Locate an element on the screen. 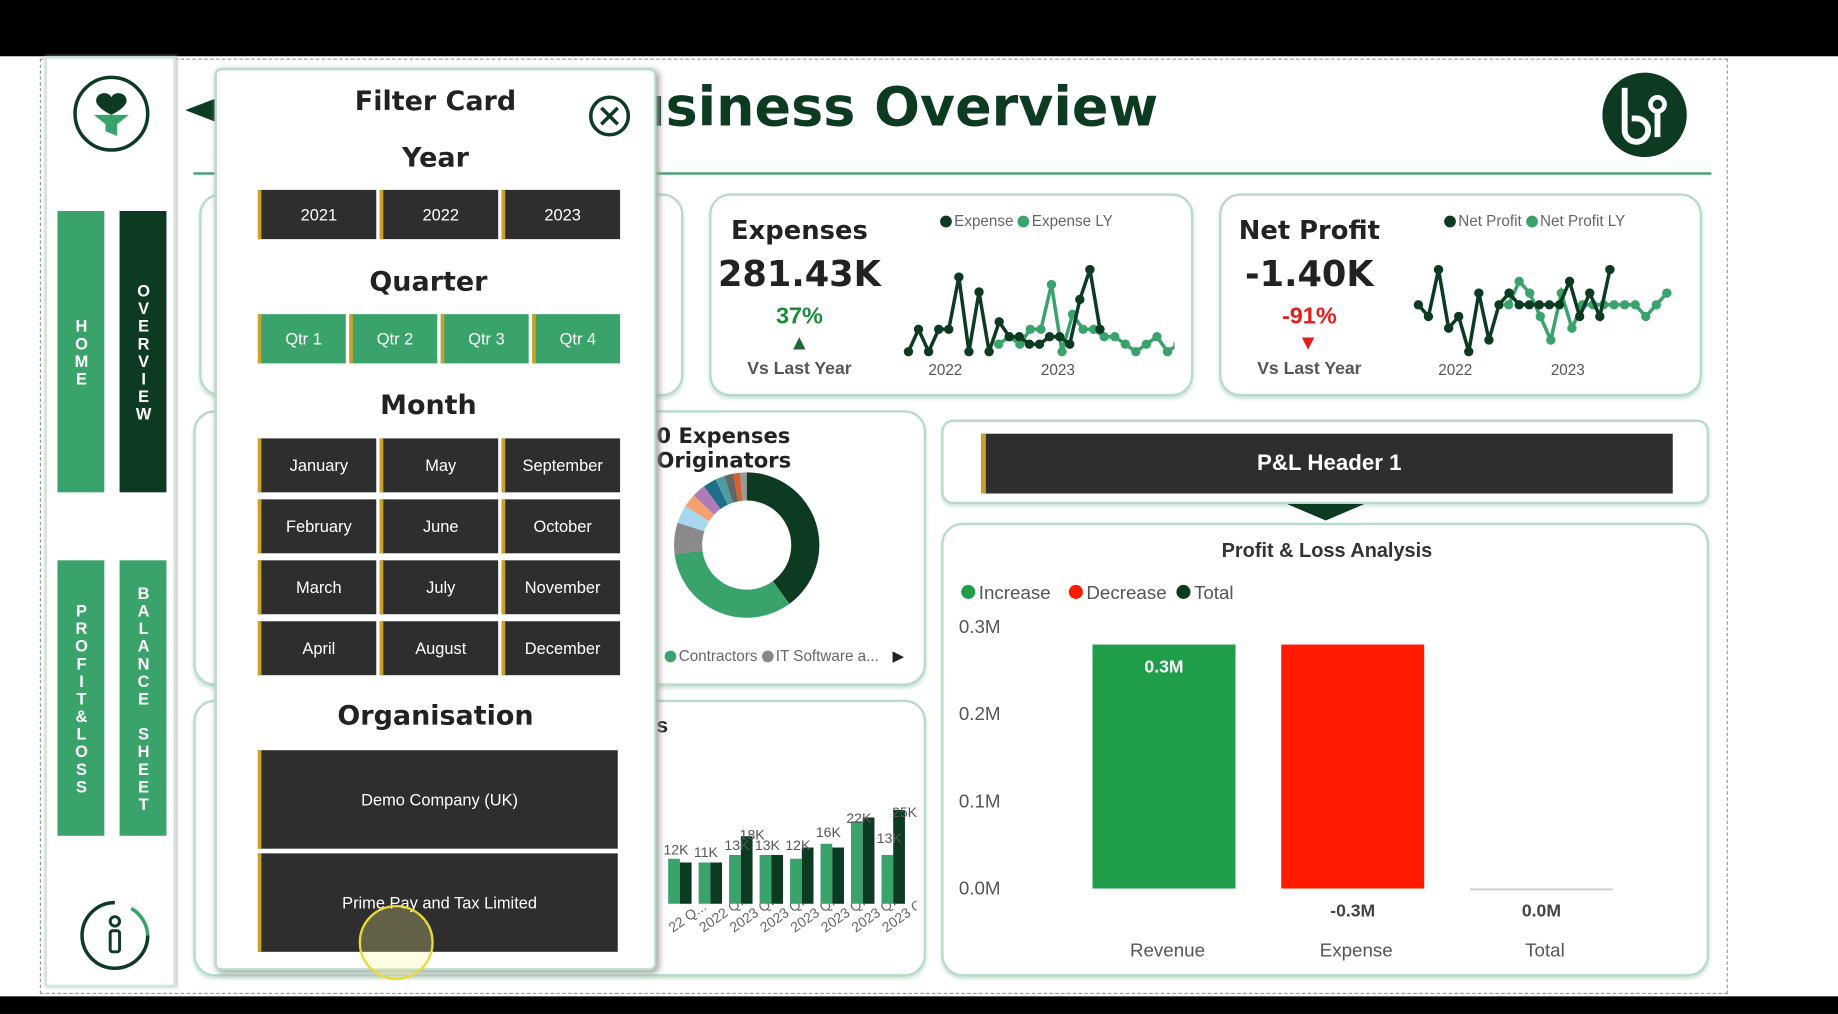 The image size is (1838, 1014). pl-data-label: 0.0M is located at coordinates (1541, 911).